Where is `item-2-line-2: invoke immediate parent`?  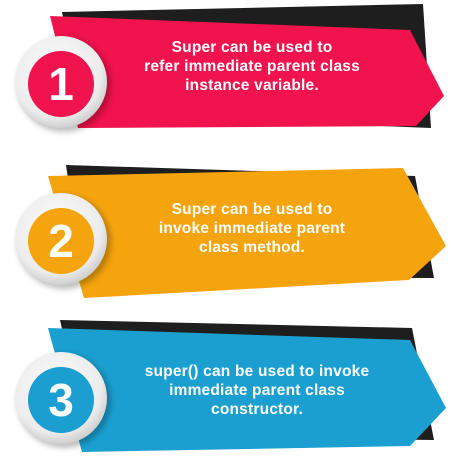
item-2-line-2: invoke immediate parent is located at coordinates (252, 228).